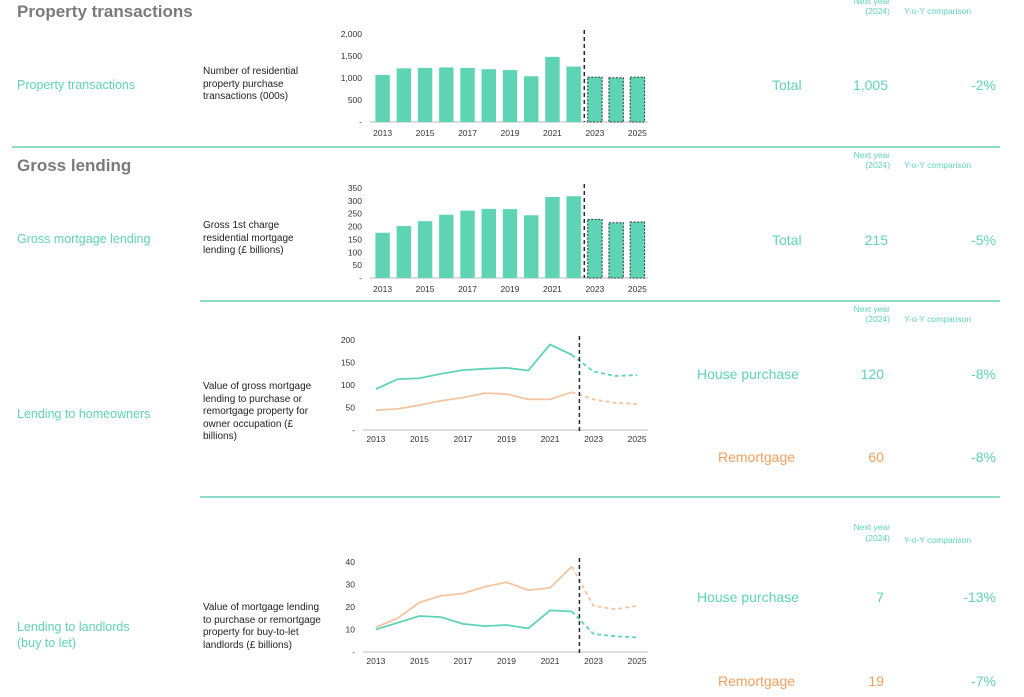 This screenshot has height=697, width=1024. What do you see at coordinates (351, 585) in the screenshot?
I see `y-tick-label: 30` at bounding box center [351, 585].